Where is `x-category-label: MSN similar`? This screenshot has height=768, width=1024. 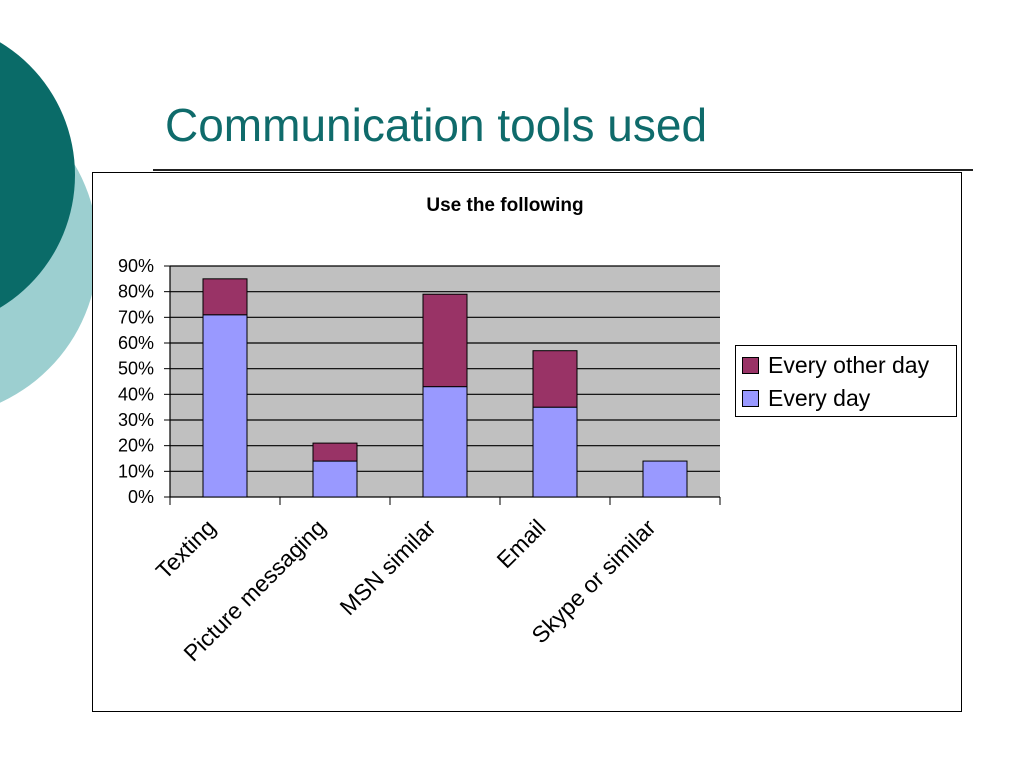
x-category-label: MSN similar is located at coordinates (388, 567).